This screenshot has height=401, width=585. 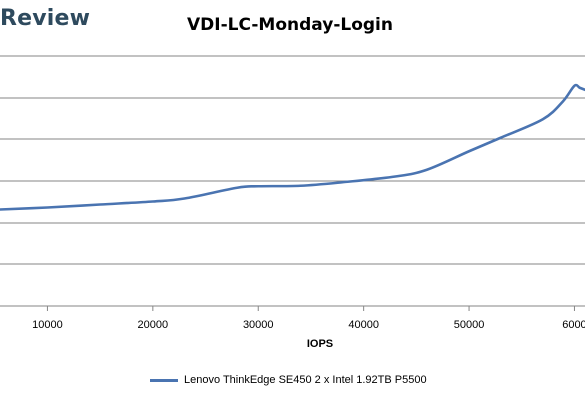 What do you see at coordinates (258, 325) in the screenshot?
I see `x-tick-label: 30000` at bounding box center [258, 325].